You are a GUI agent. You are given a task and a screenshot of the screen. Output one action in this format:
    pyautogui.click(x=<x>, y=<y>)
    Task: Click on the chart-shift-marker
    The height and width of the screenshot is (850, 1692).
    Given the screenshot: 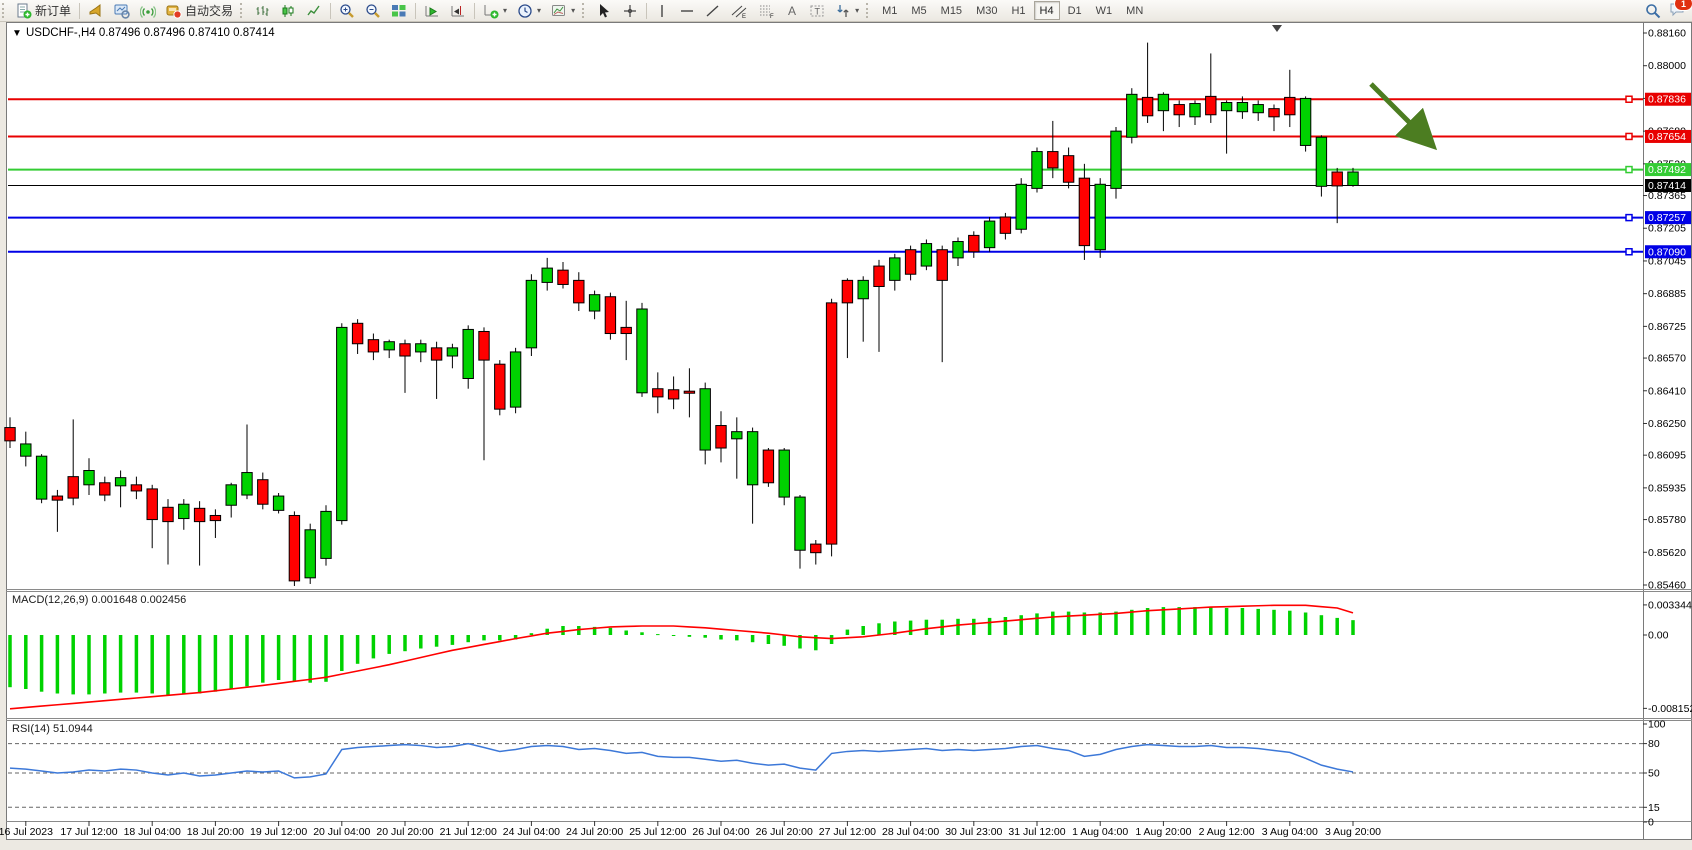 What is the action you would take?
    pyautogui.click(x=1277, y=28)
    